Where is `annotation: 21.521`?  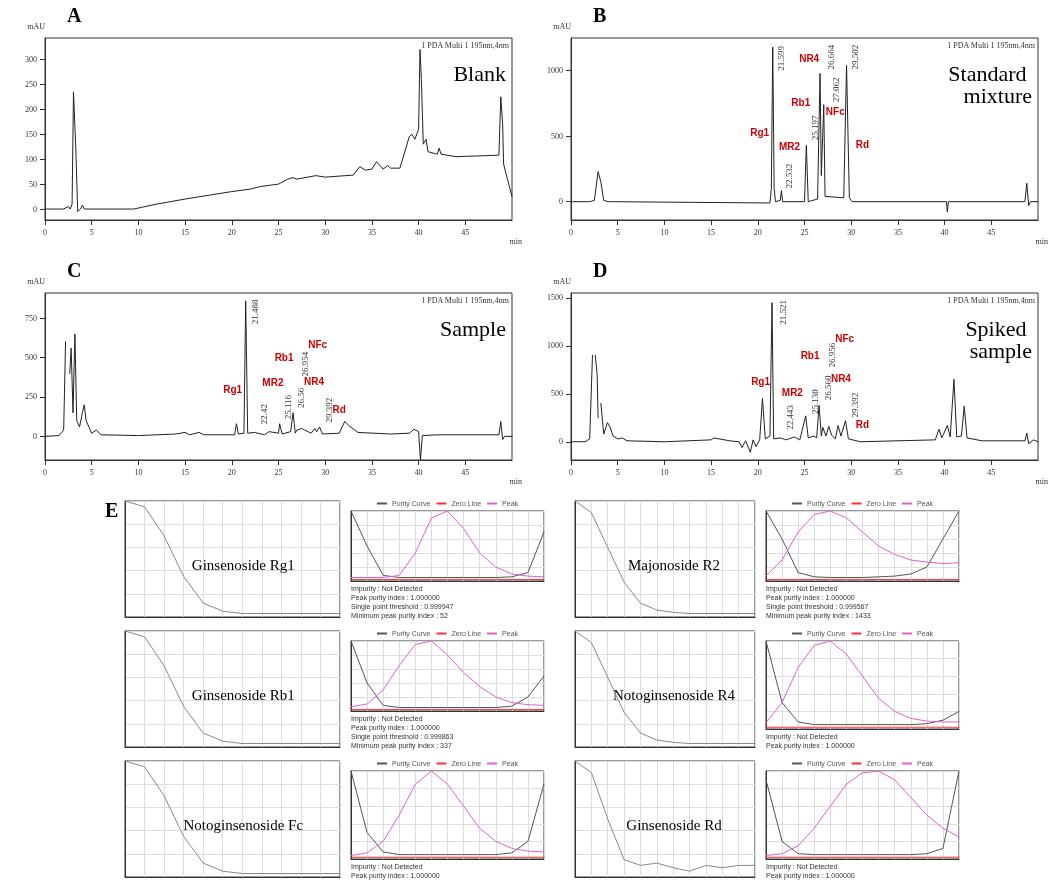 annotation: 21.521 is located at coordinates (783, 312).